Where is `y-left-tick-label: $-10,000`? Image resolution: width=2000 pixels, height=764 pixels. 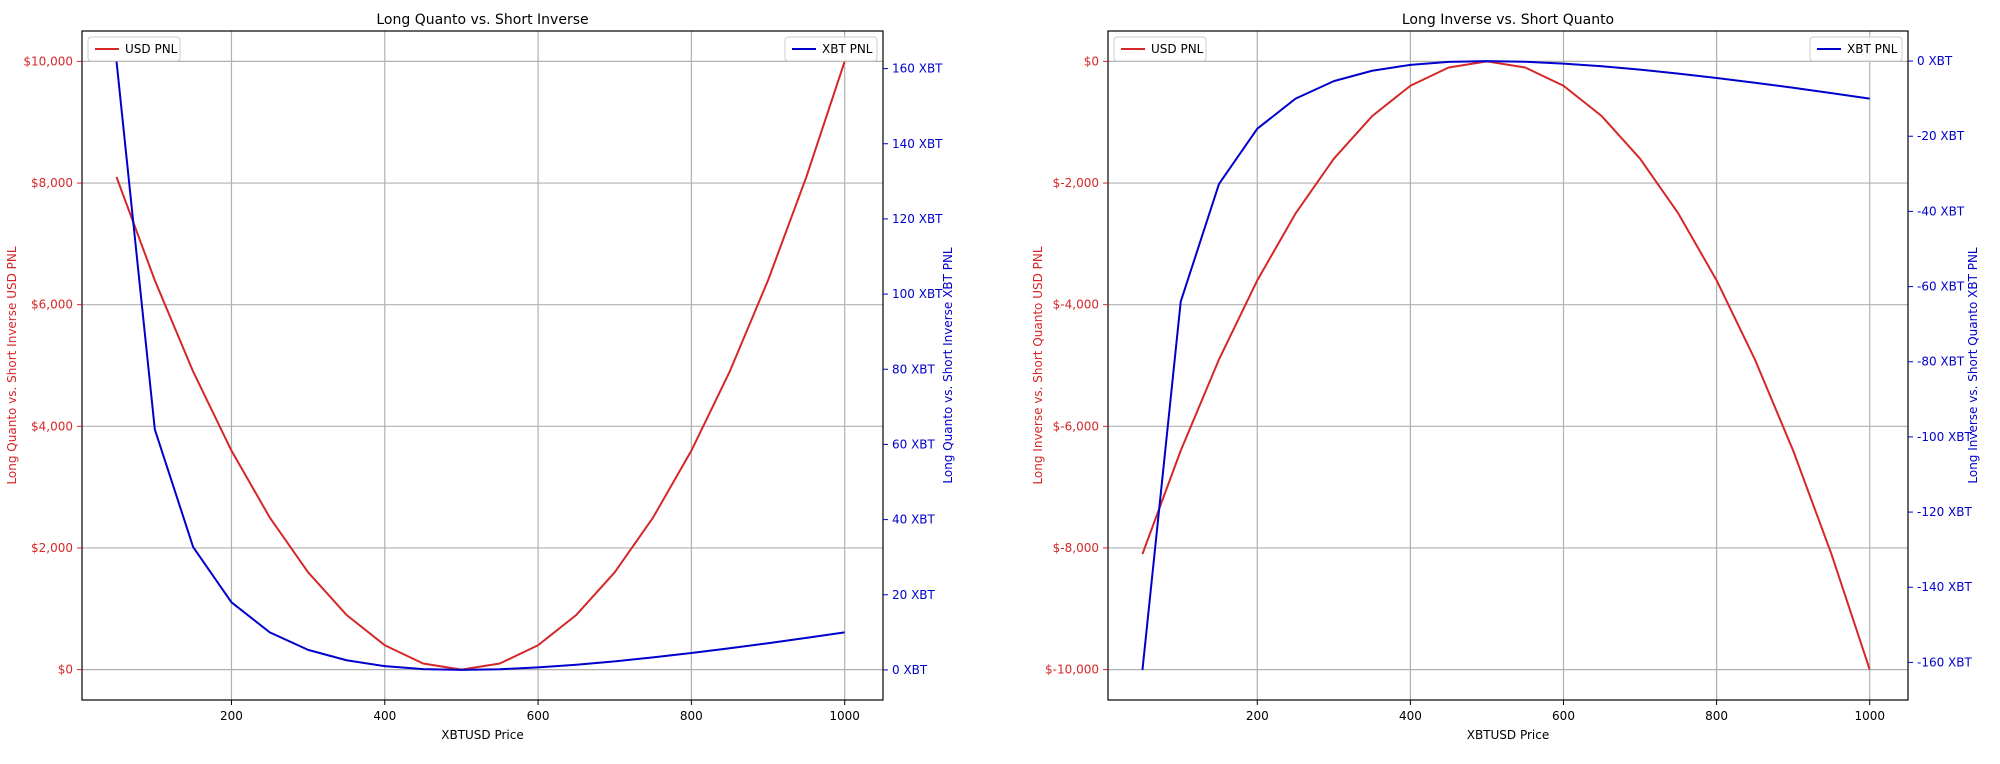 y-left-tick-label: $-10,000 is located at coordinates (1072, 670).